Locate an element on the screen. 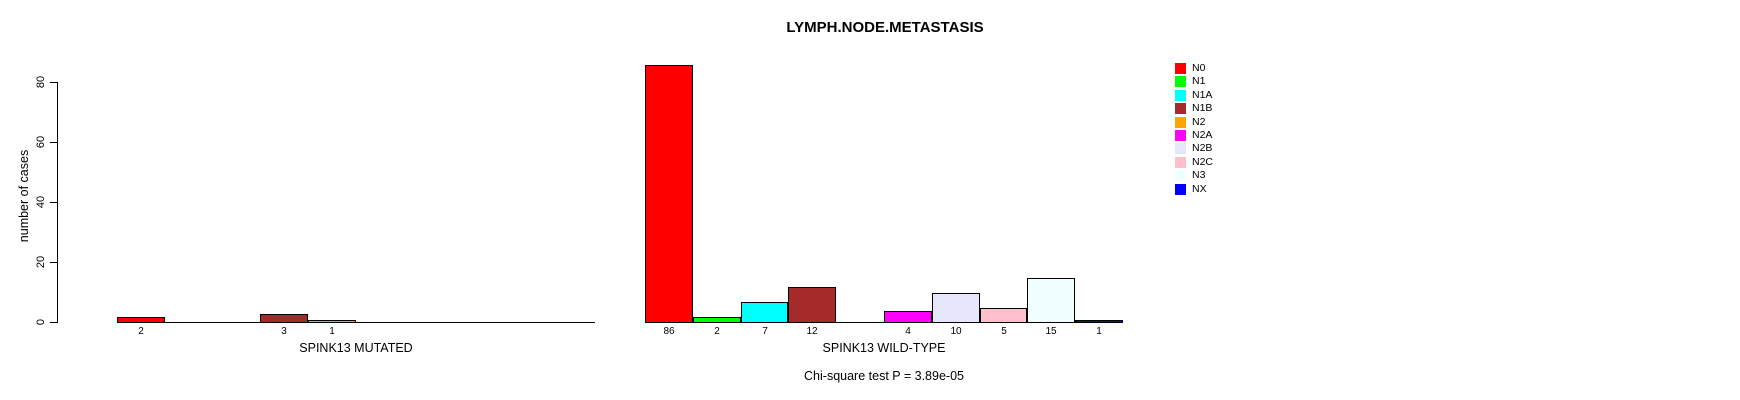  legend-item-N2: N2 is located at coordinates (1190, 122).